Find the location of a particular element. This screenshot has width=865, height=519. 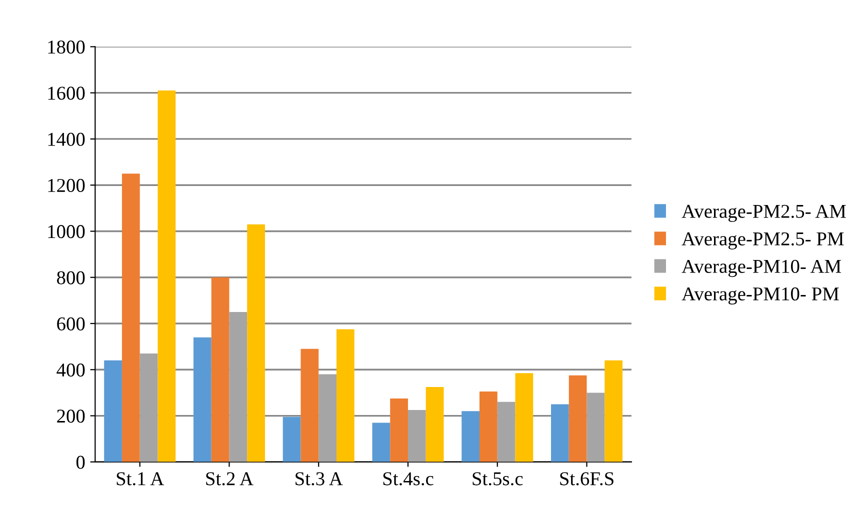

y-tick-label: 1200 is located at coordinates (66, 185).